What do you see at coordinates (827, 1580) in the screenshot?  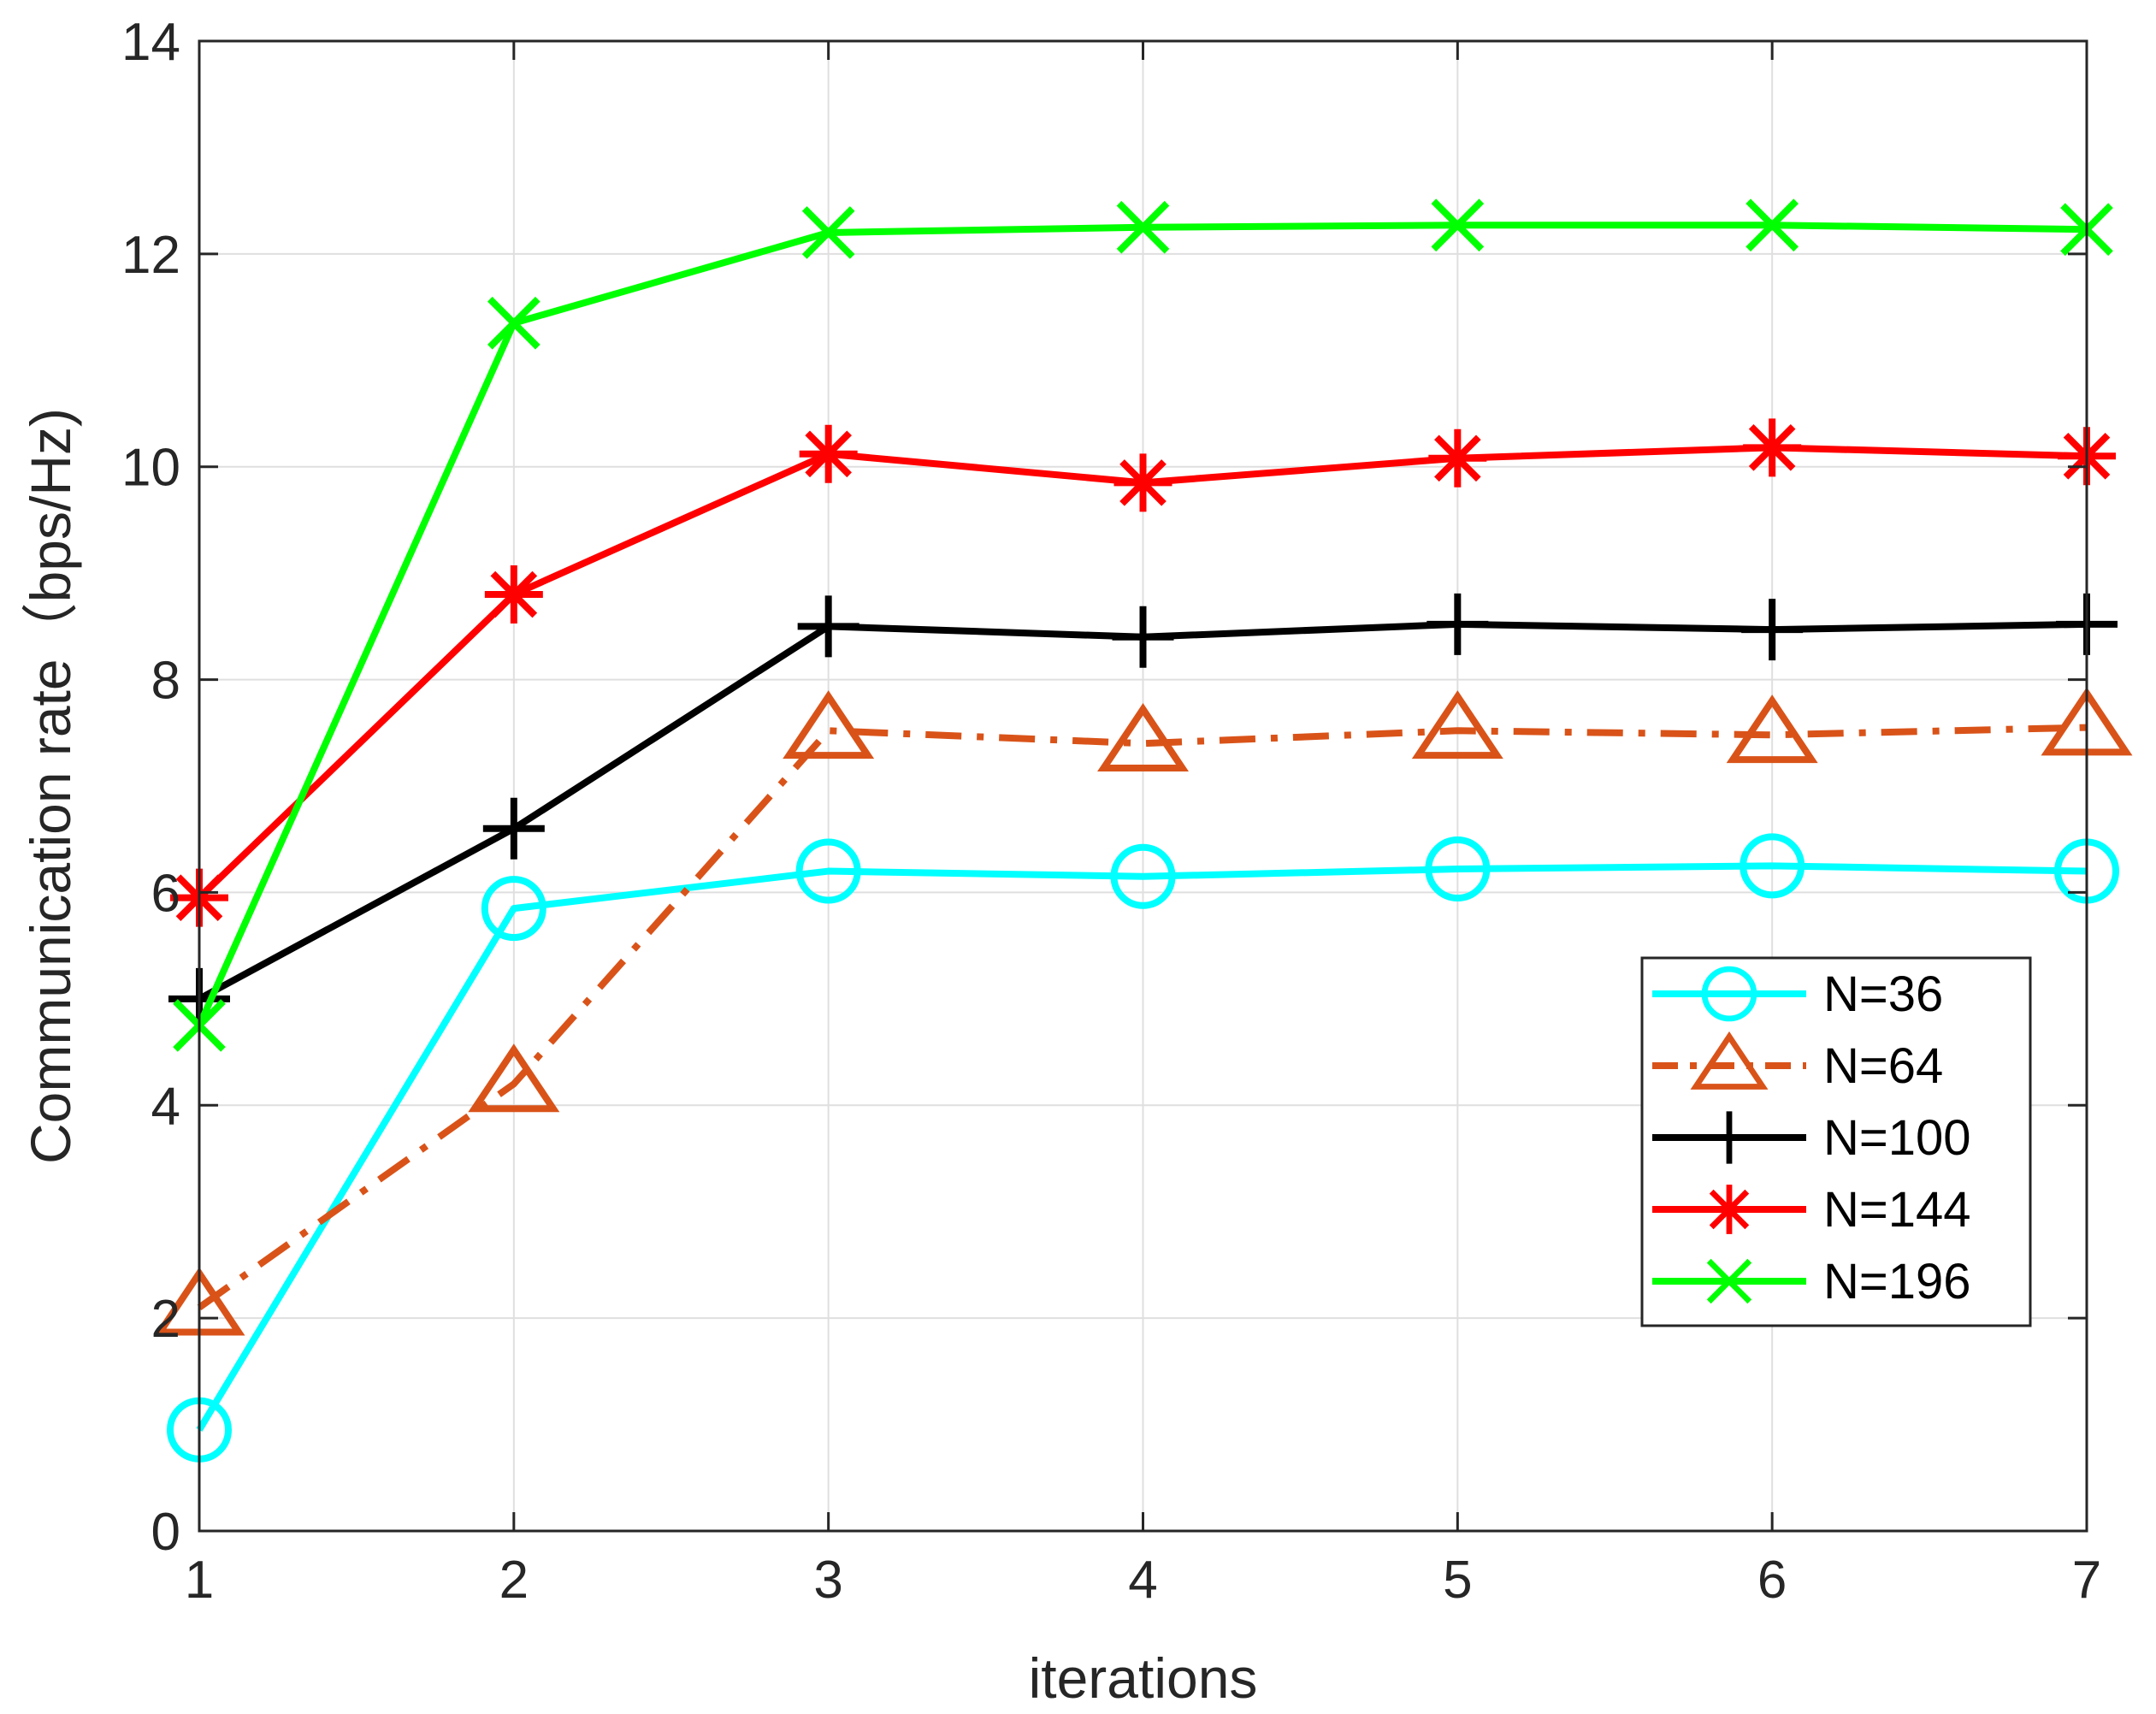 I see `x-tick-label: 3` at bounding box center [827, 1580].